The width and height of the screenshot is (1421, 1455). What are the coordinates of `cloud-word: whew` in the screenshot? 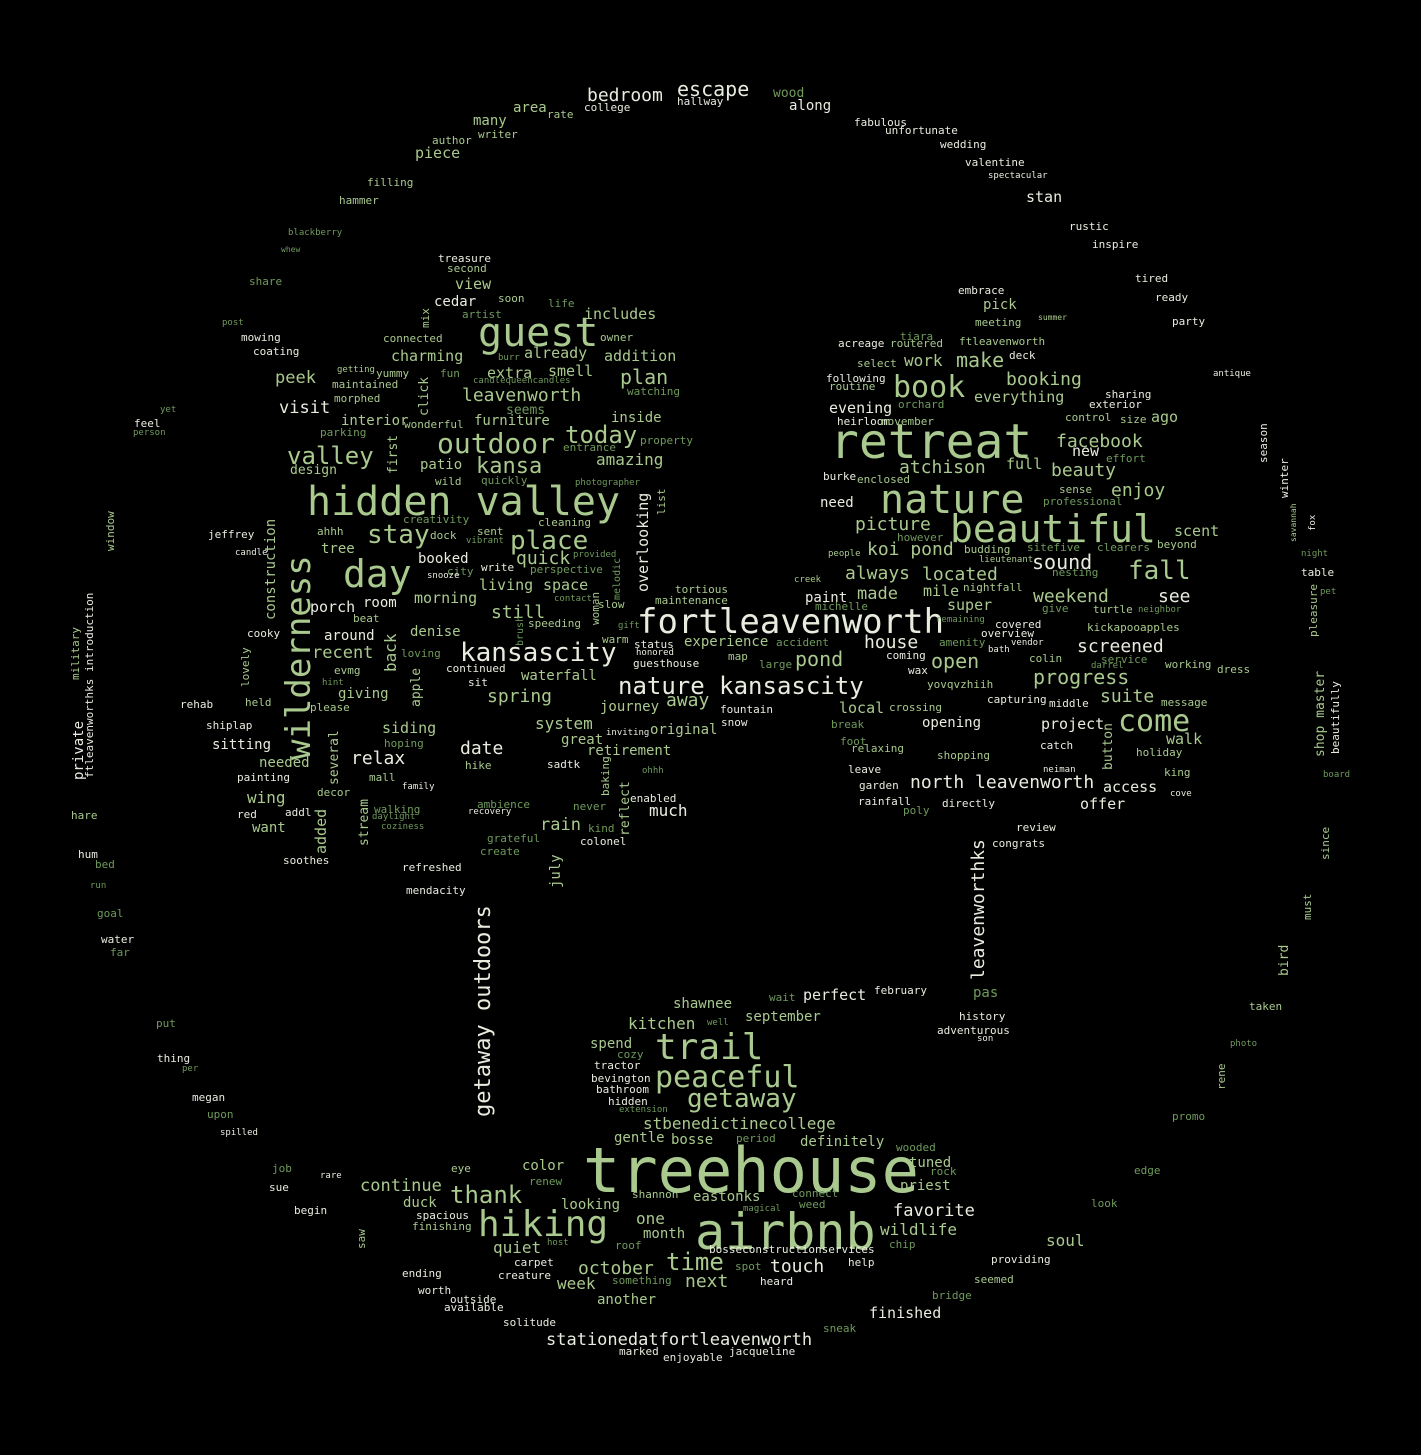 It's located at (291, 249).